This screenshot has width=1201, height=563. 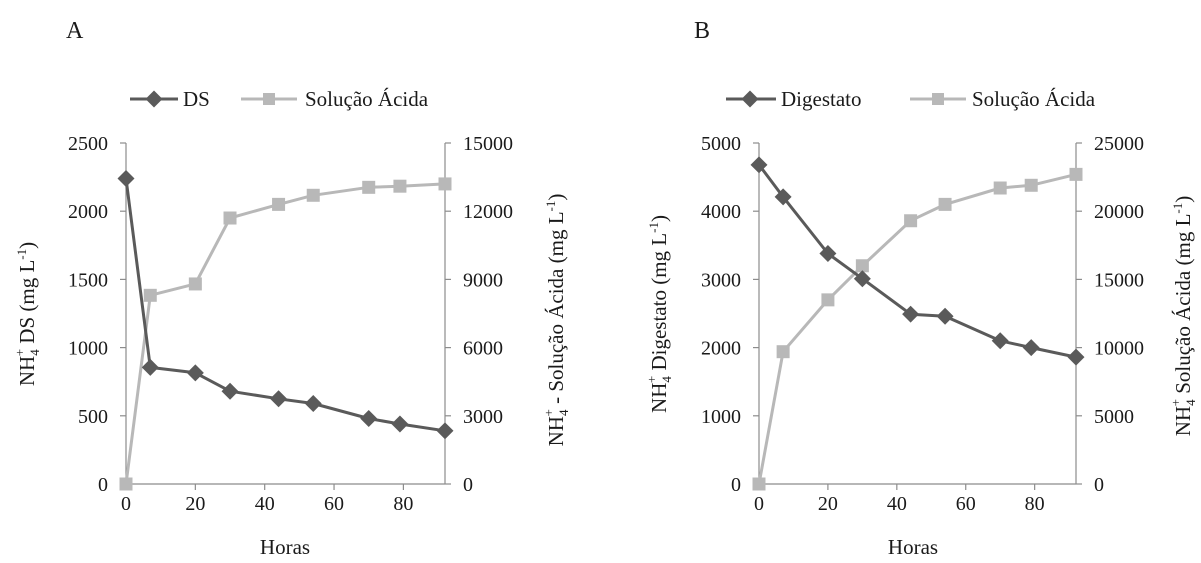 I want to click on panel-a-x-ticks: 0 20 40 60 80, so click(x=267, y=499).